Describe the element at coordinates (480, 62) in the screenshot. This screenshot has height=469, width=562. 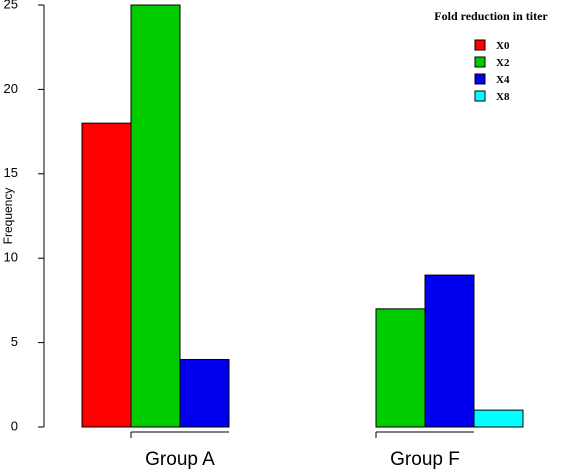
I see `legend-swatch-x2` at that location.